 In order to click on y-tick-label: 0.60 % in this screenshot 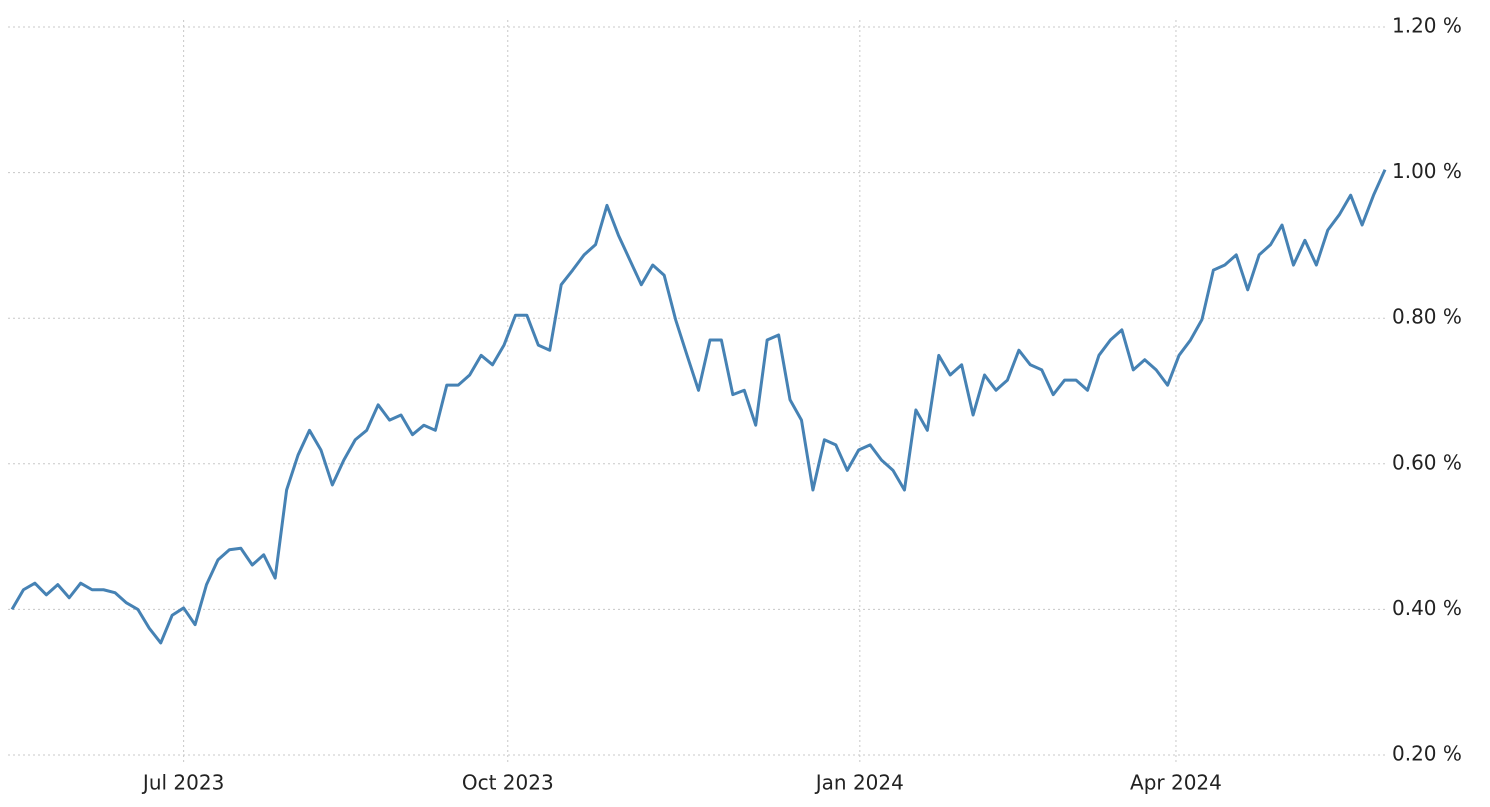, I will do `click(1427, 462)`.